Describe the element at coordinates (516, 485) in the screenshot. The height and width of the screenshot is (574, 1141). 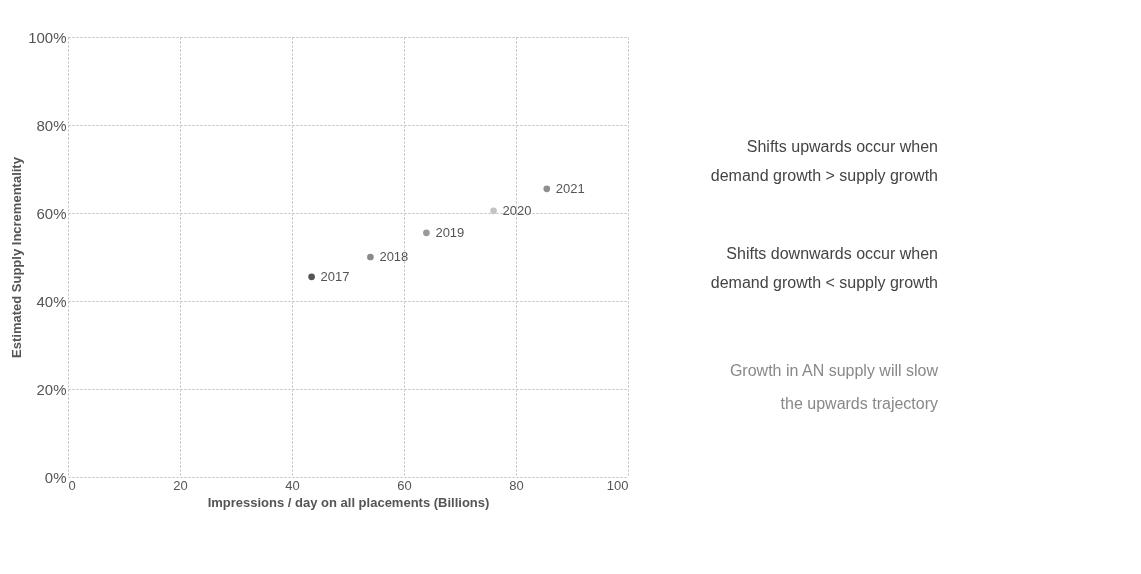
I see `x-tick-label: 80` at that location.